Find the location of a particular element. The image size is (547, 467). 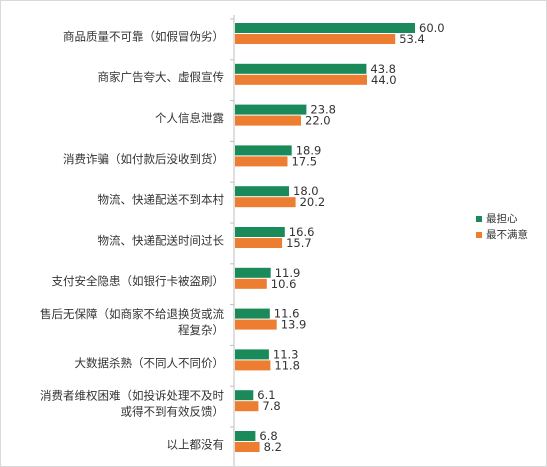

data-label: 20.2 is located at coordinates (313, 202).